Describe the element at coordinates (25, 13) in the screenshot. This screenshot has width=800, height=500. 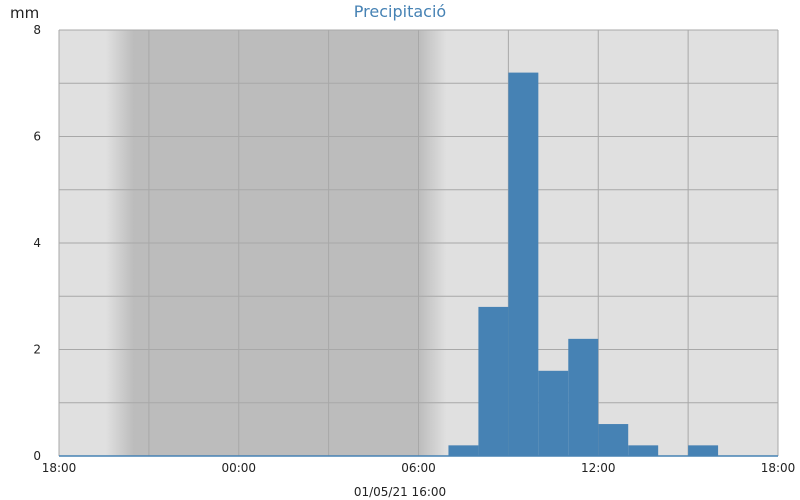
I see `y-axis-unit-label: mm` at that location.